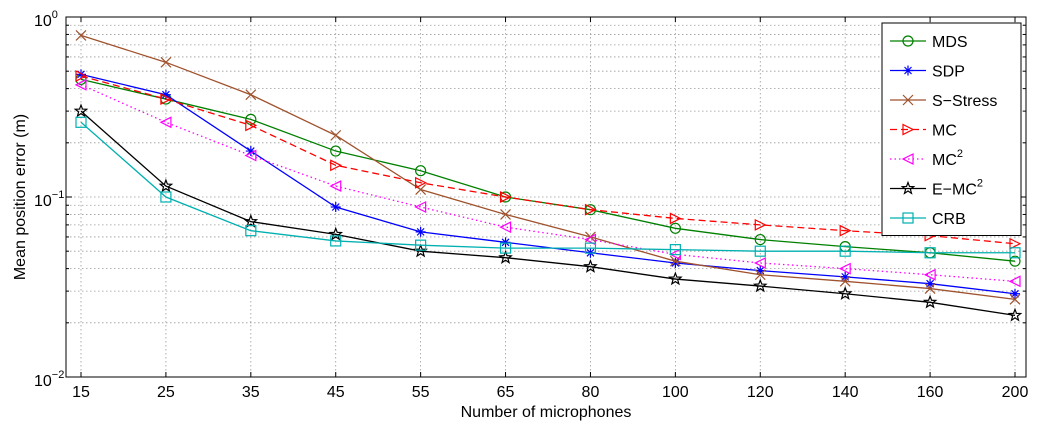 The image size is (1037, 431). I want to click on x-tick-label: 25, so click(166, 392).